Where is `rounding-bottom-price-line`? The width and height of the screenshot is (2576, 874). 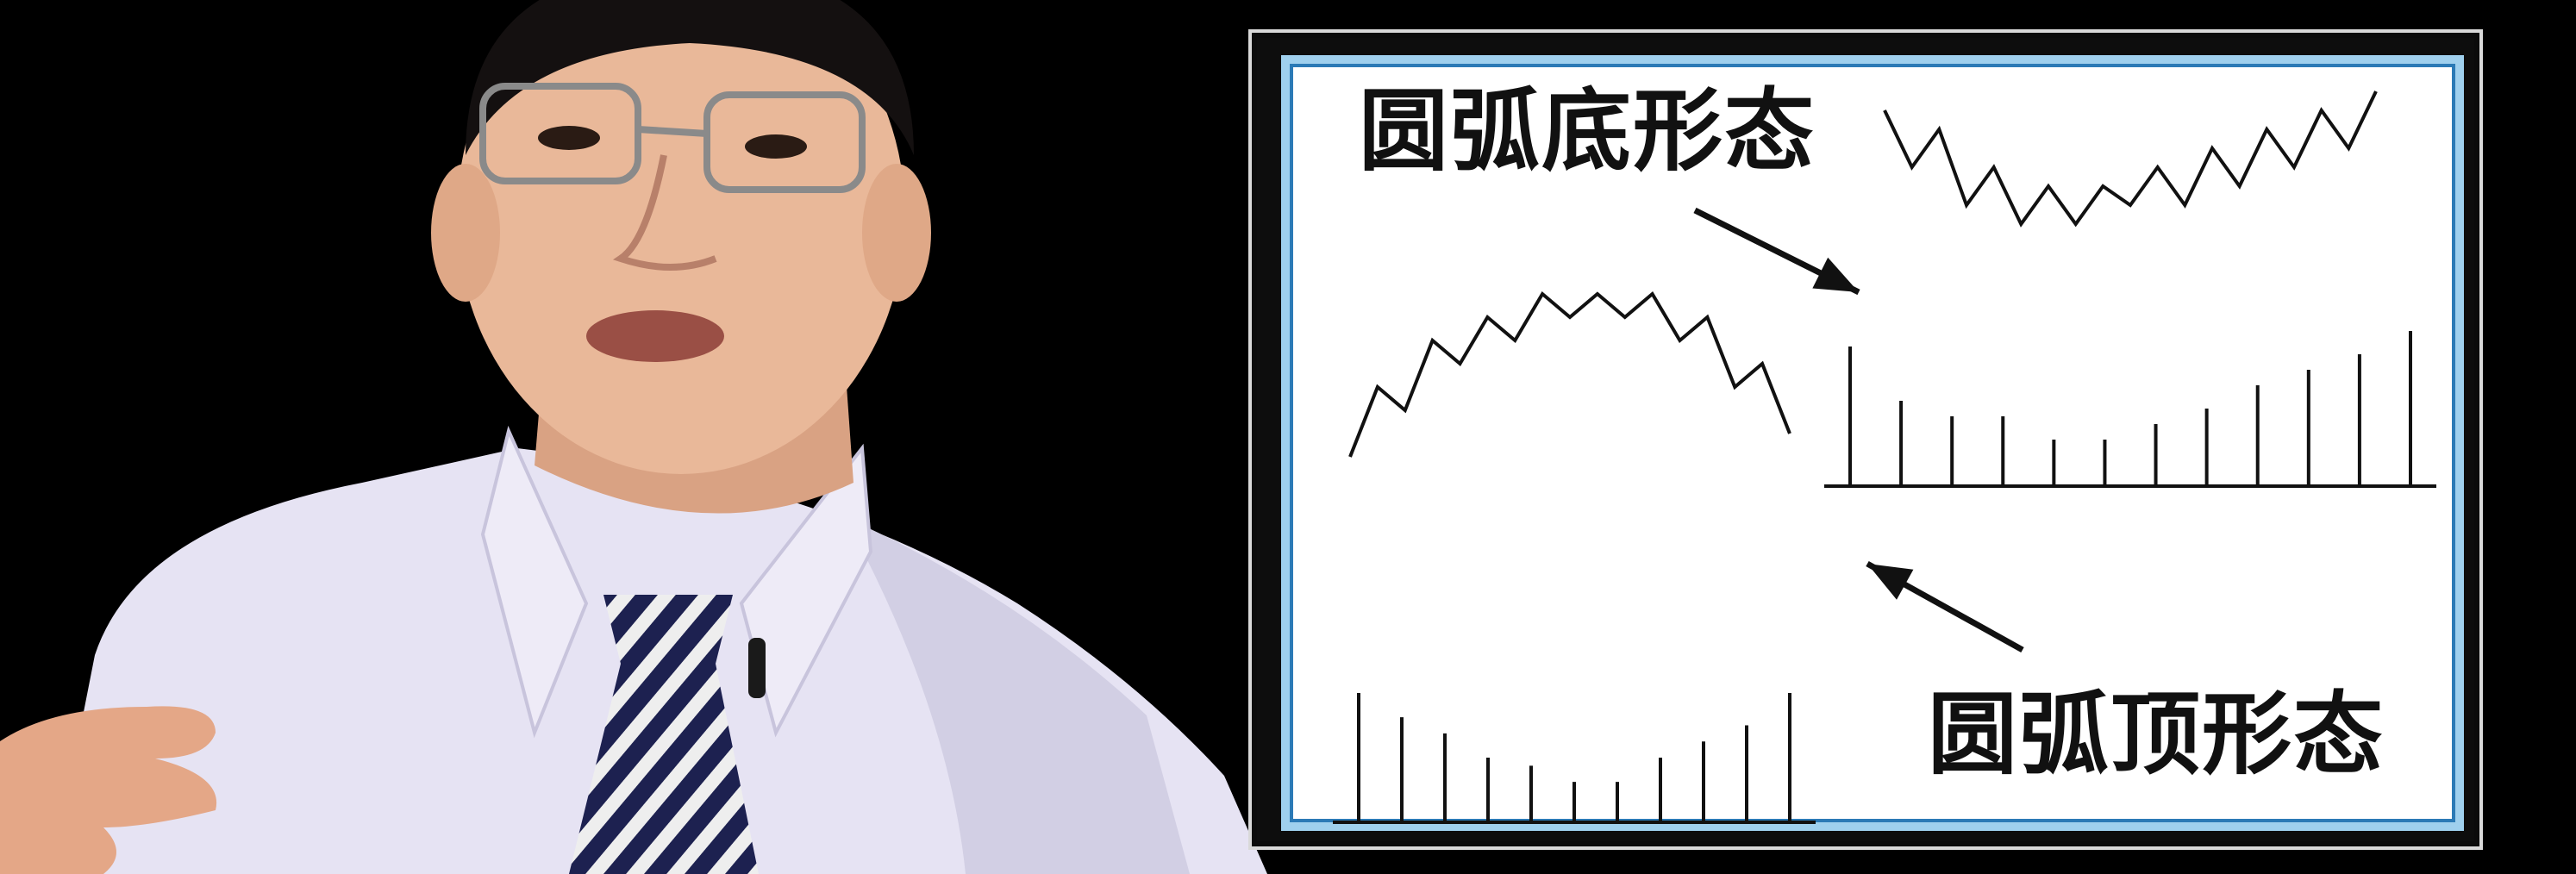 rounding-bottom-price-line is located at coordinates (2130, 159).